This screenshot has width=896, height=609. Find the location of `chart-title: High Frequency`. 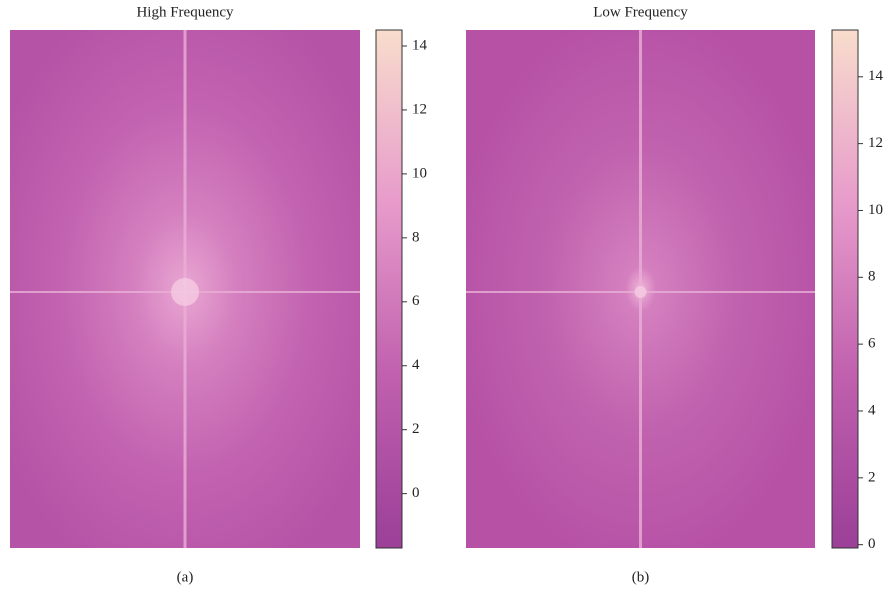

chart-title: High Frequency is located at coordinates (185, 12).